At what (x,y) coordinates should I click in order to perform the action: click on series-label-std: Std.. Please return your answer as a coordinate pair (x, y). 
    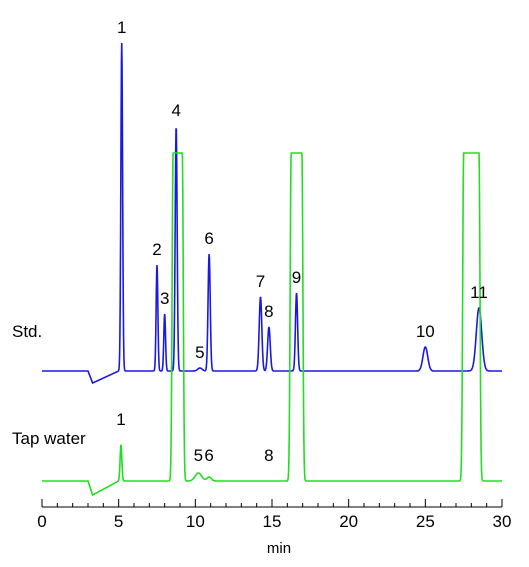
    Looking at the image, I should click on (27, 331).